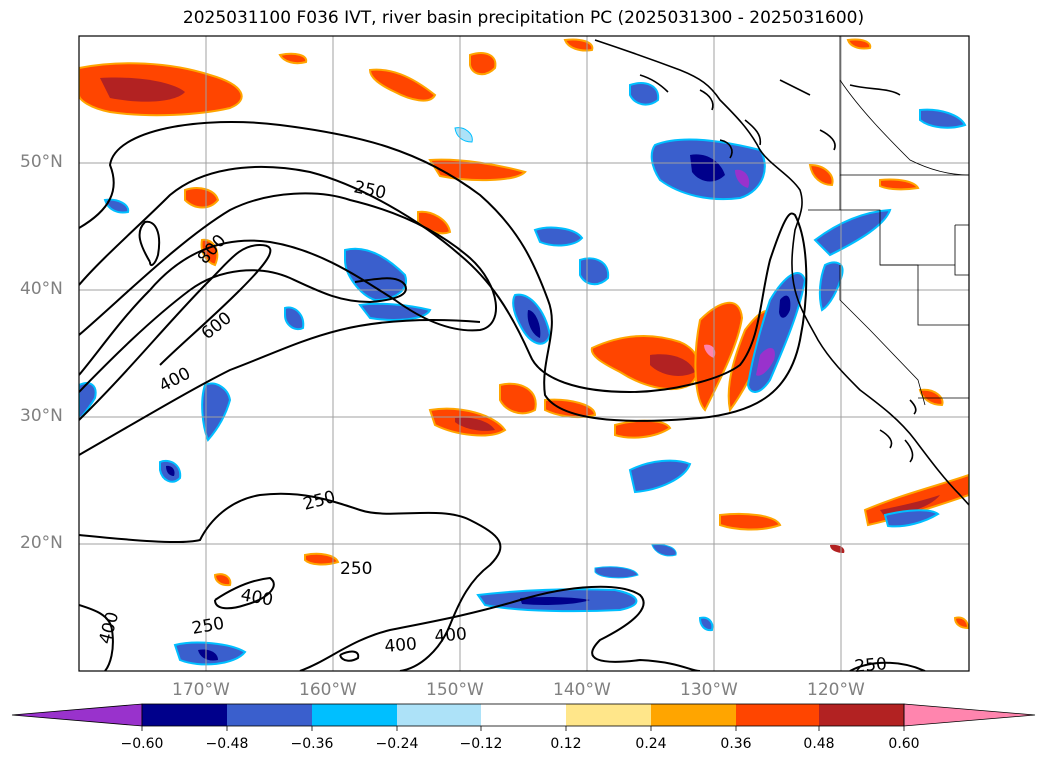 The image size is (1047, 765). I want to click on colorbar-extend-max, so click(969, 715).